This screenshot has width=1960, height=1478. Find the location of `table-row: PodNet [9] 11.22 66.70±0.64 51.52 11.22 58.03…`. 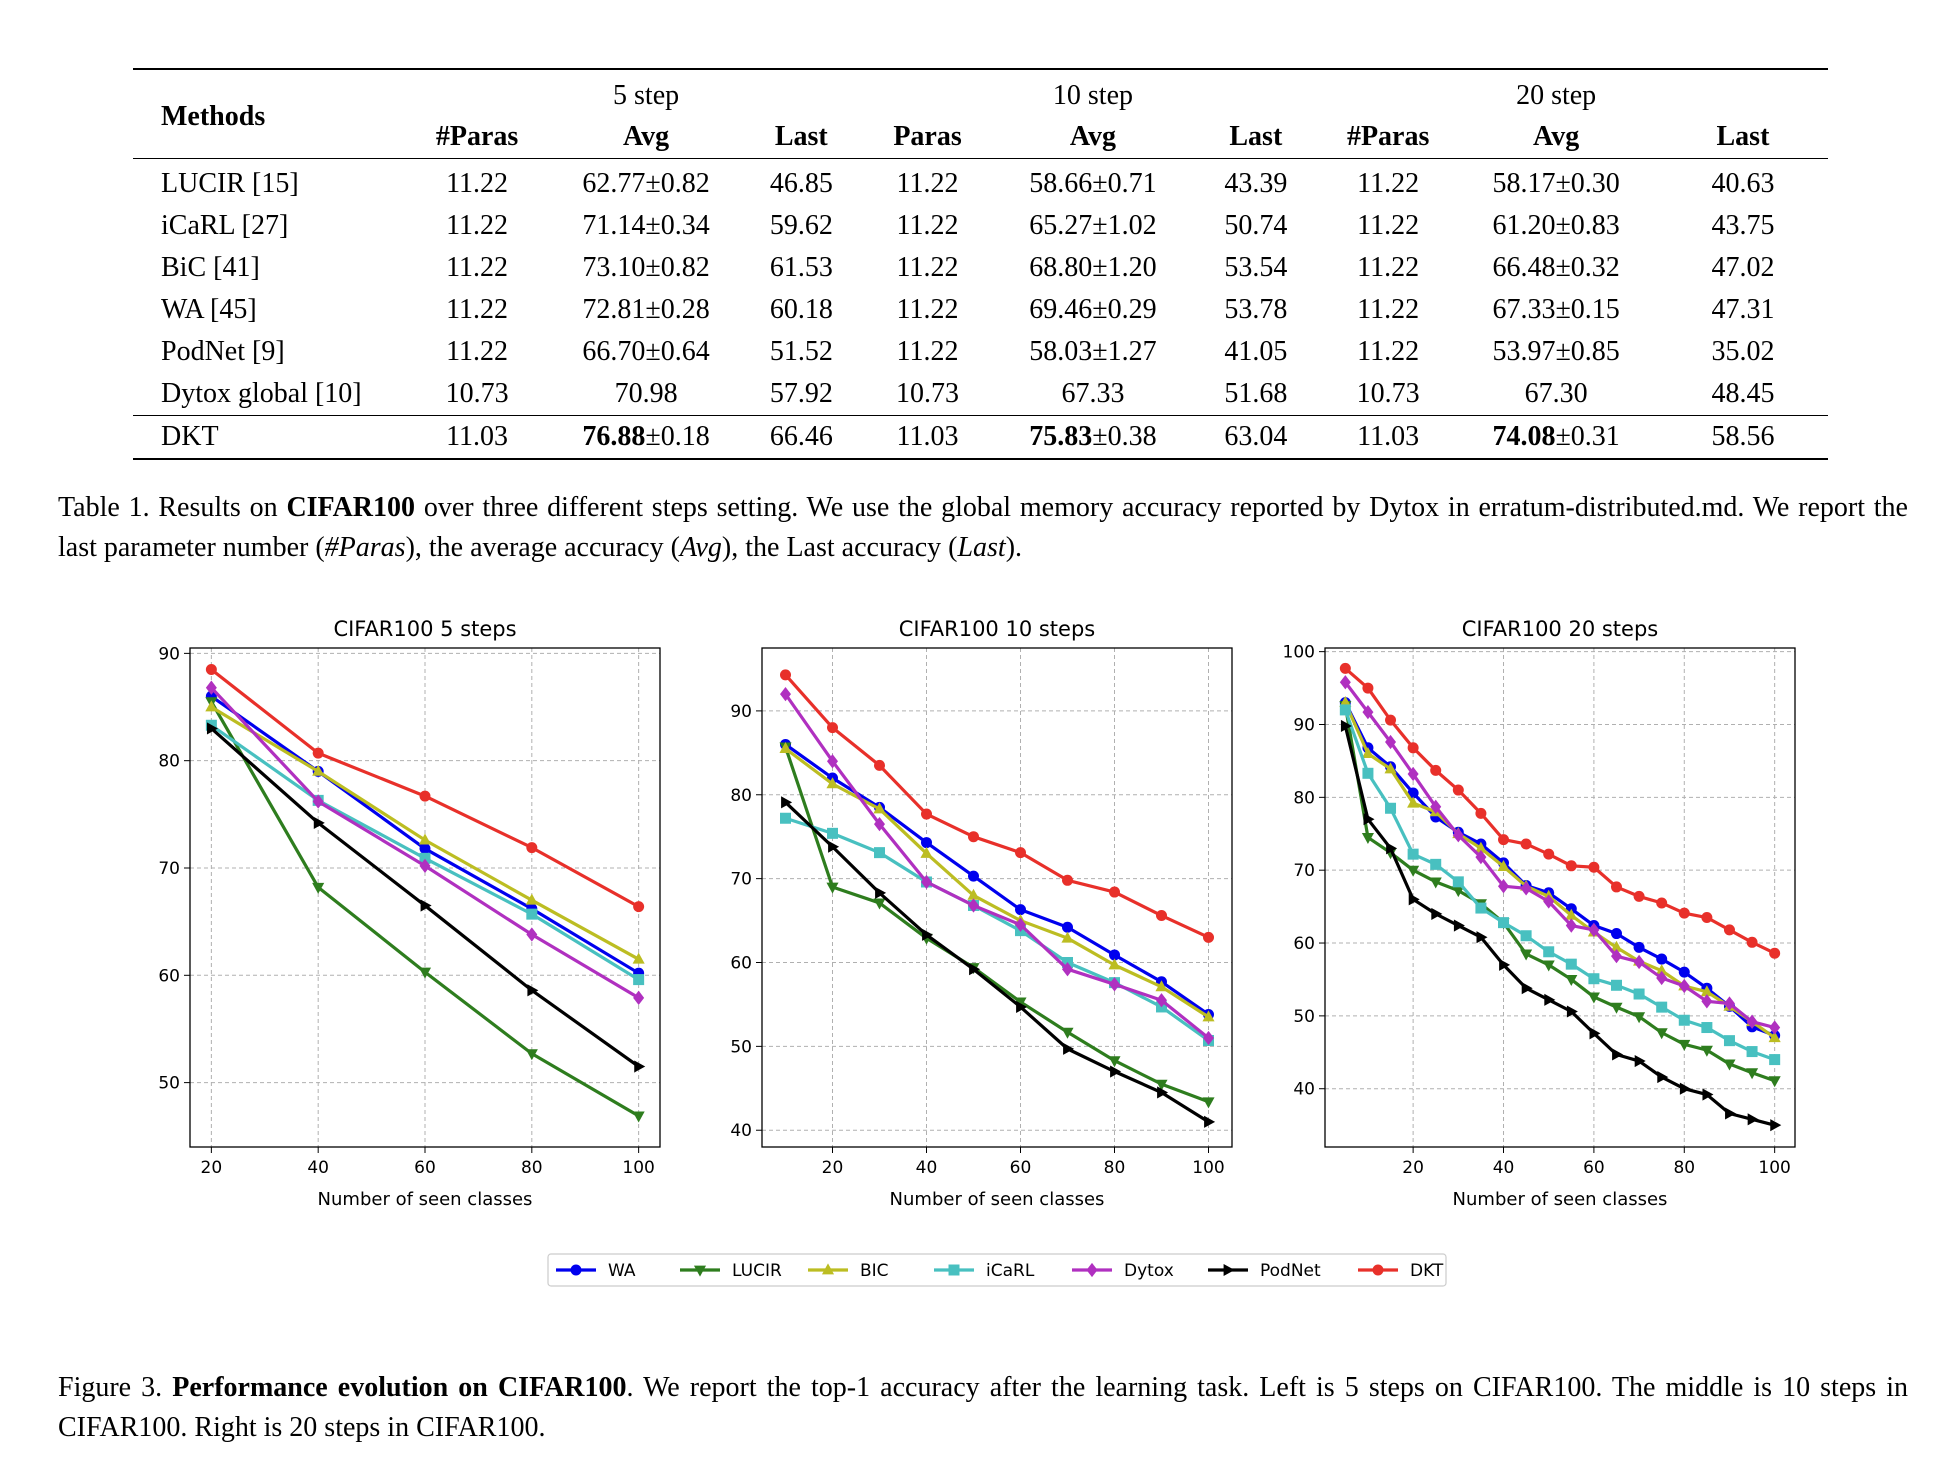

table-row: PodNet [9] 11.22 66.70±0.64 51.52 11.22 58.03… is located at coordinates (980, 352).